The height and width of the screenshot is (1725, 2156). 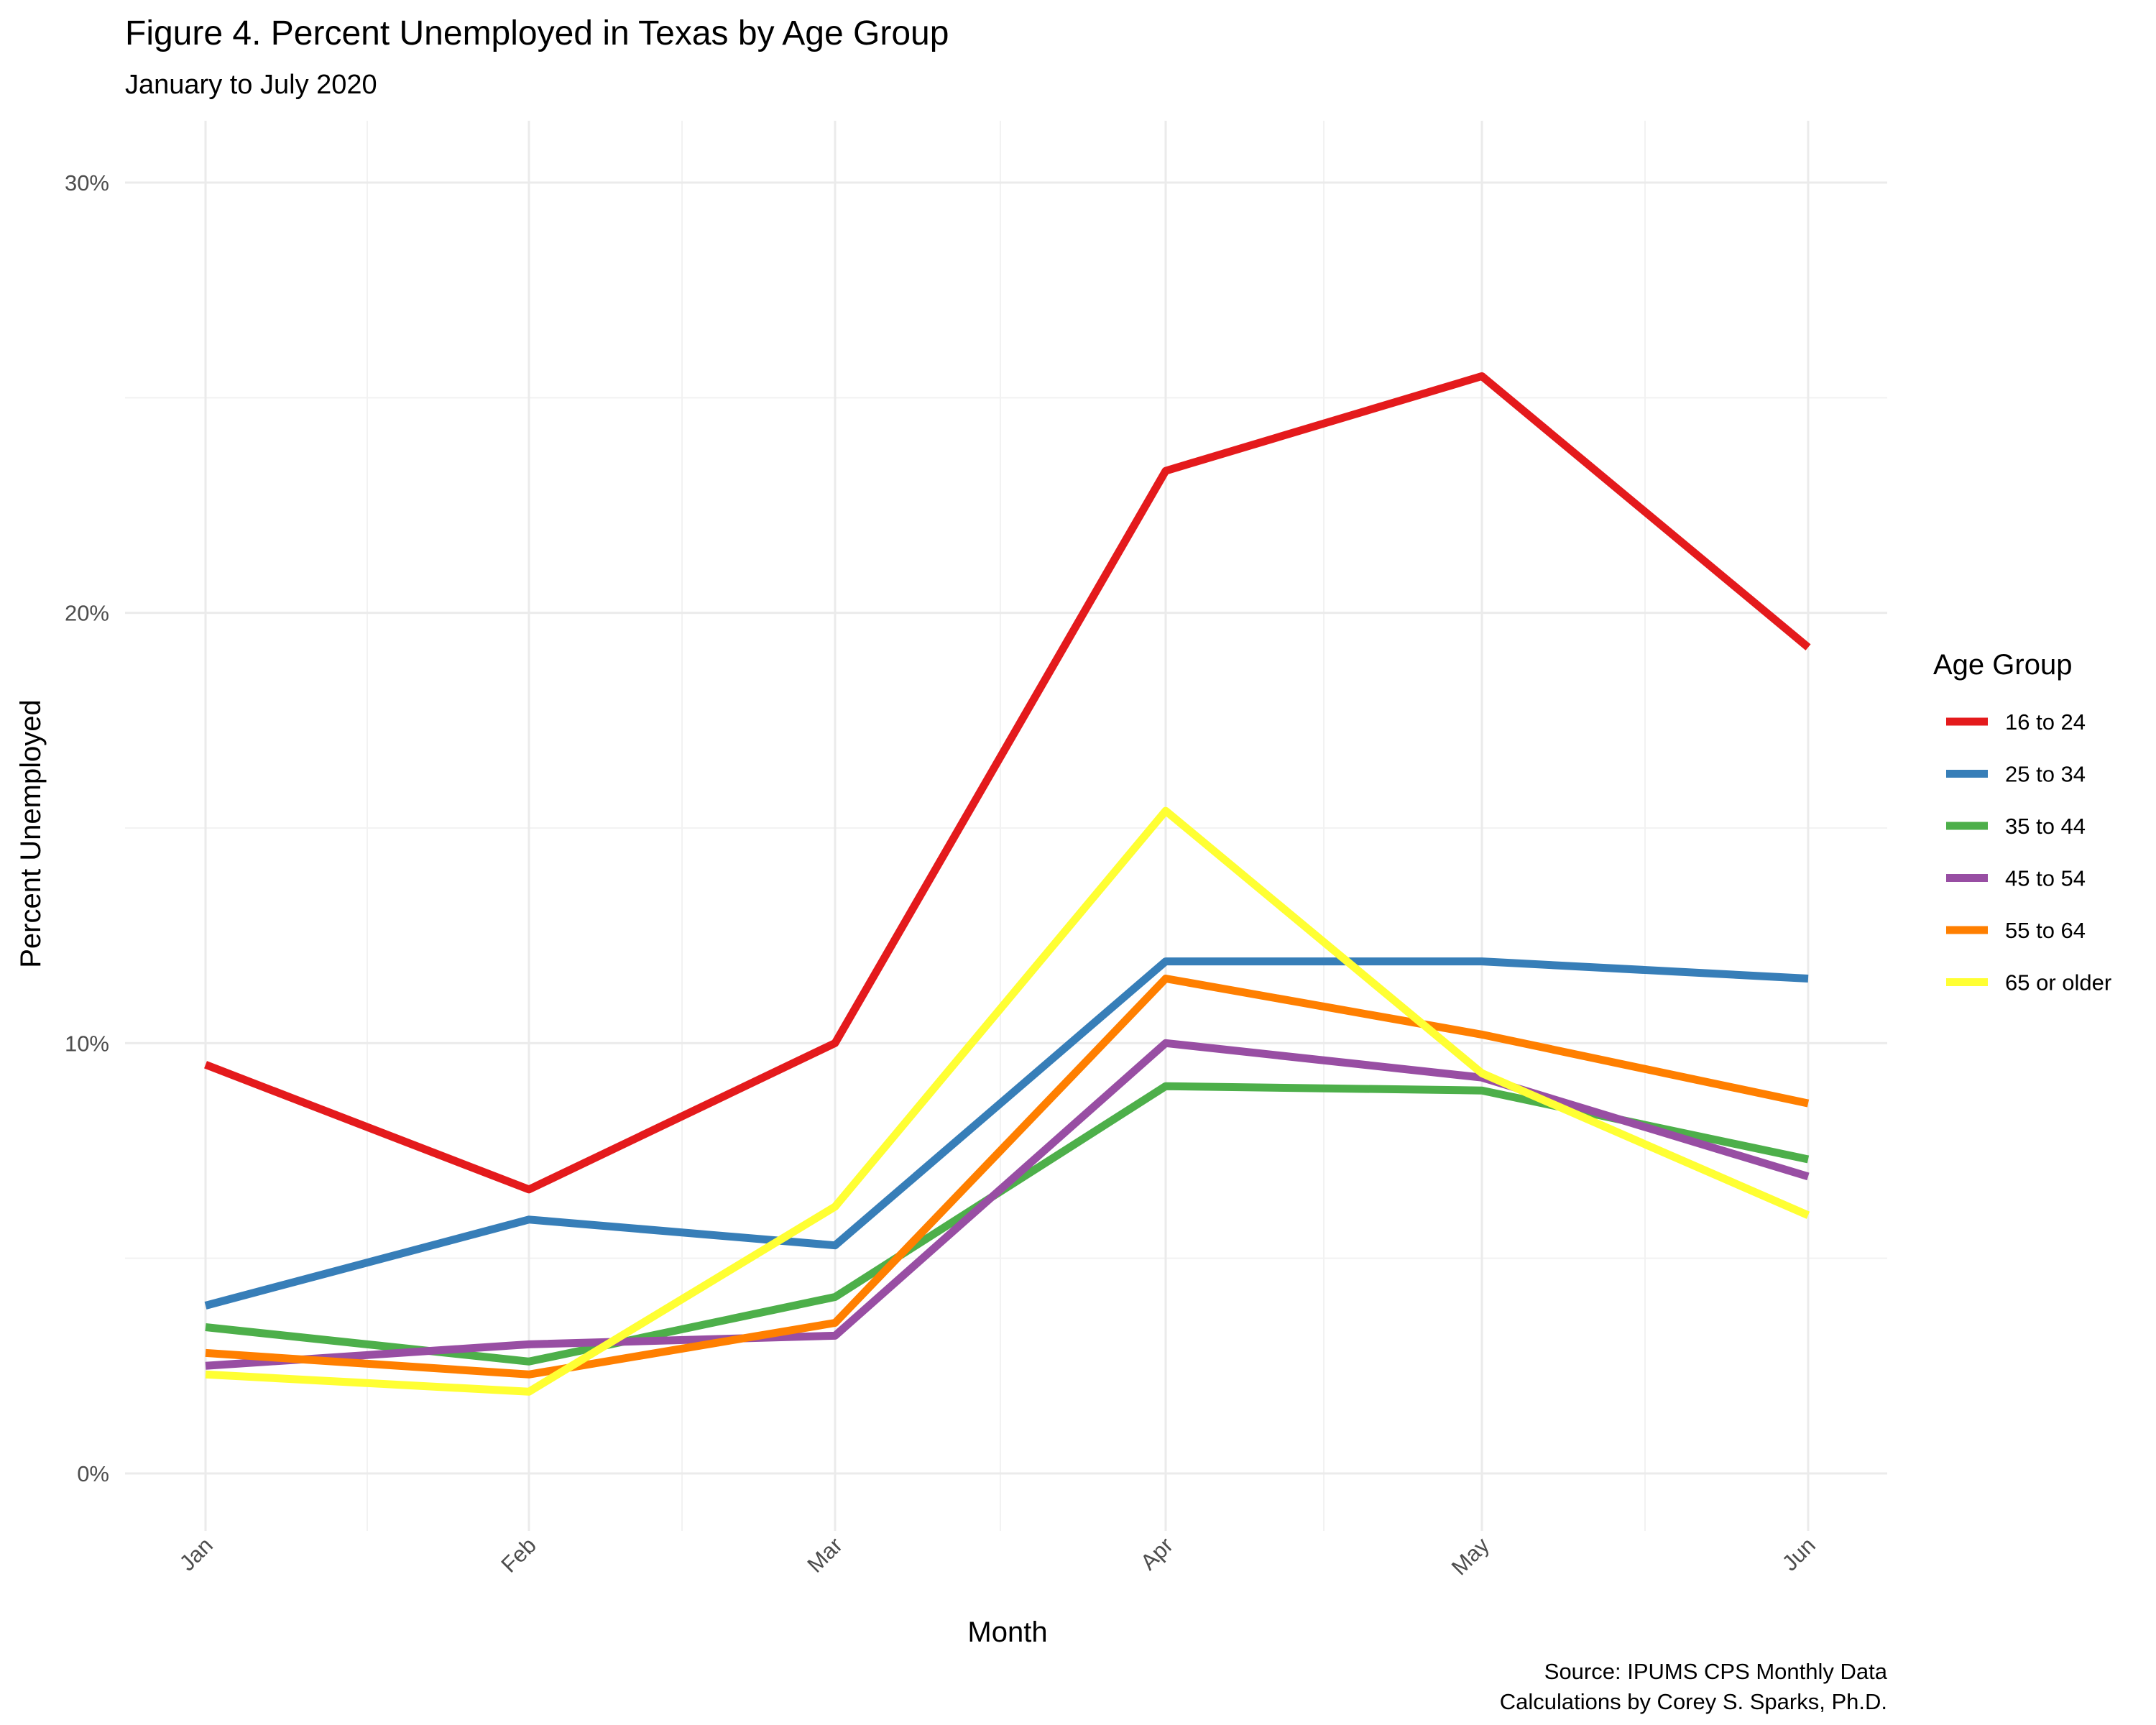 I want to click on x-tick-label: May, so click(x=1471, y=1556).